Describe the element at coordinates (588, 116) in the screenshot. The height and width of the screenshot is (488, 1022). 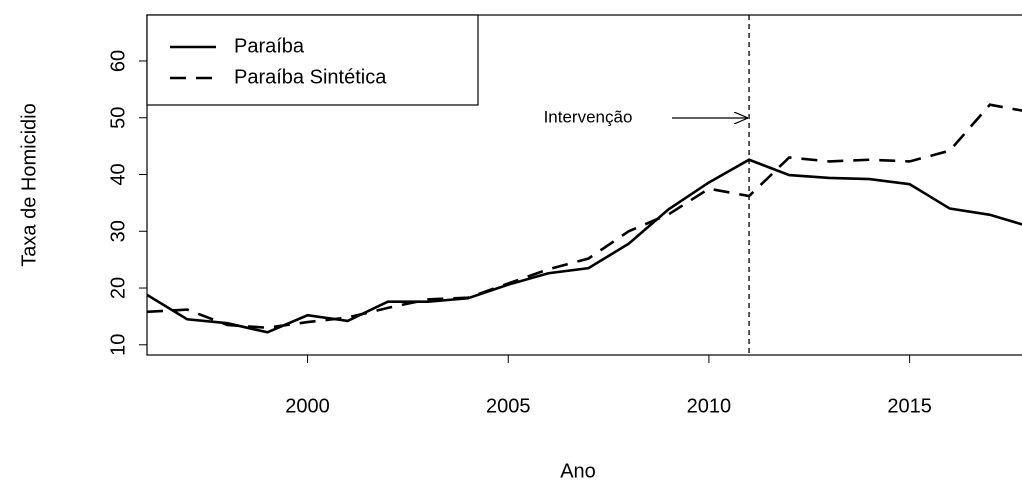
I see `annotation: Intervenção` at that location.